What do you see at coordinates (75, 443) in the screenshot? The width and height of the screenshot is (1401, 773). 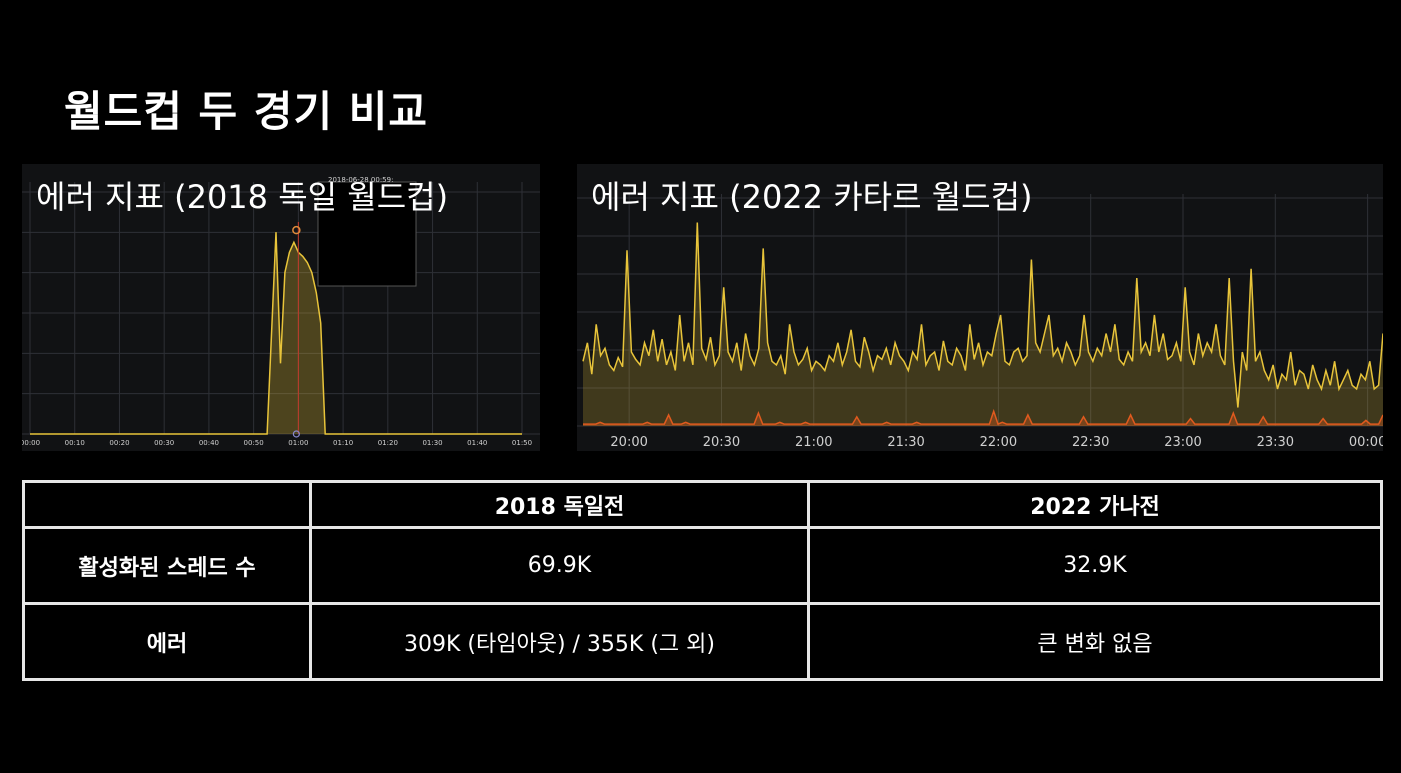 I see `x-tick-label: 00:10` at bounding box center [75, 443].